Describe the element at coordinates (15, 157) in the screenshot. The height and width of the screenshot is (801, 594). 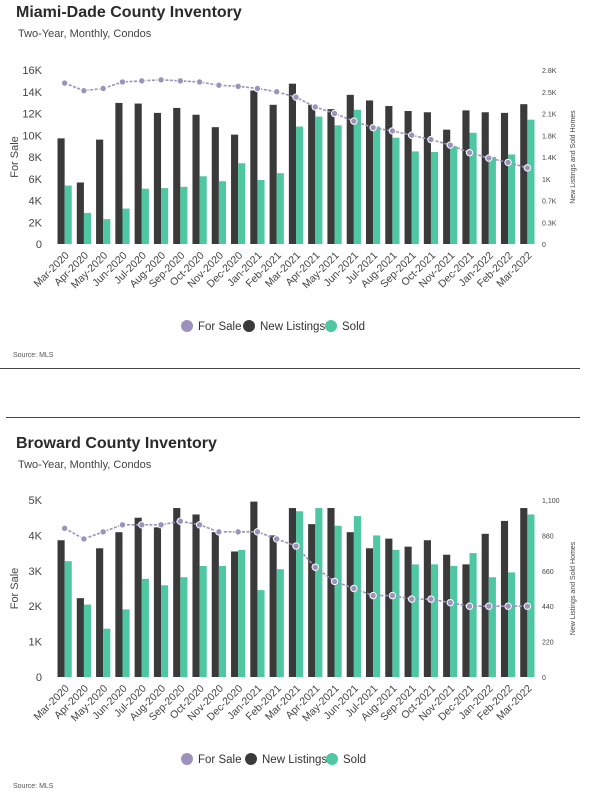
I see `y-axis-label: For Sale` at that location.